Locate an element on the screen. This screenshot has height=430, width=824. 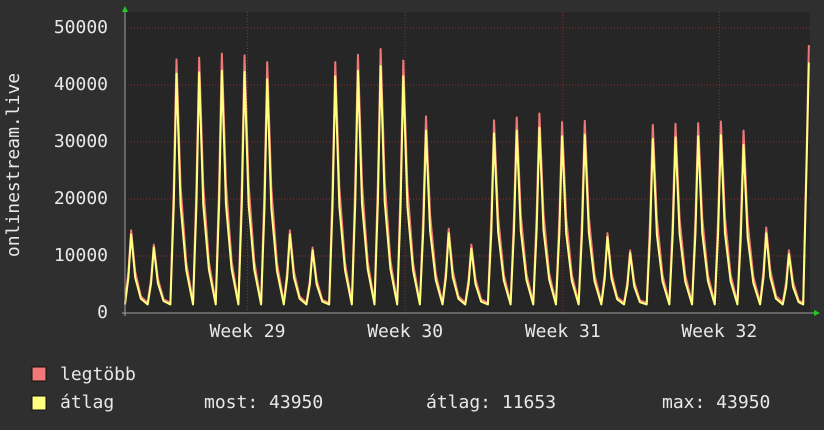
y-tick-label: 30000 is located at coordinates (81, 141).